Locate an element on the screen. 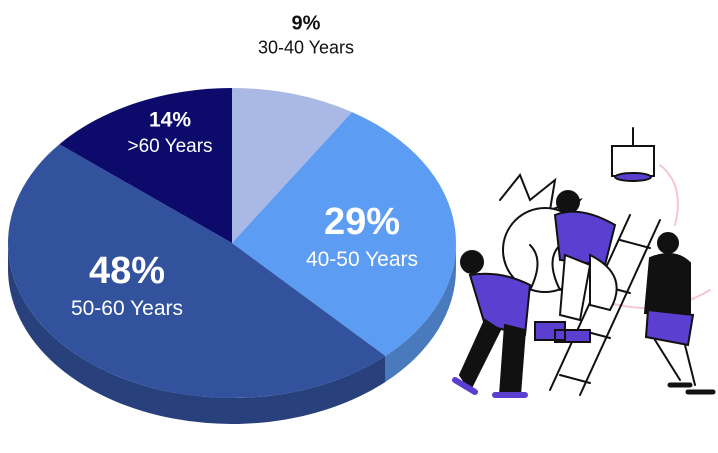  value-label: 48% is located at coordinates (127, 271).